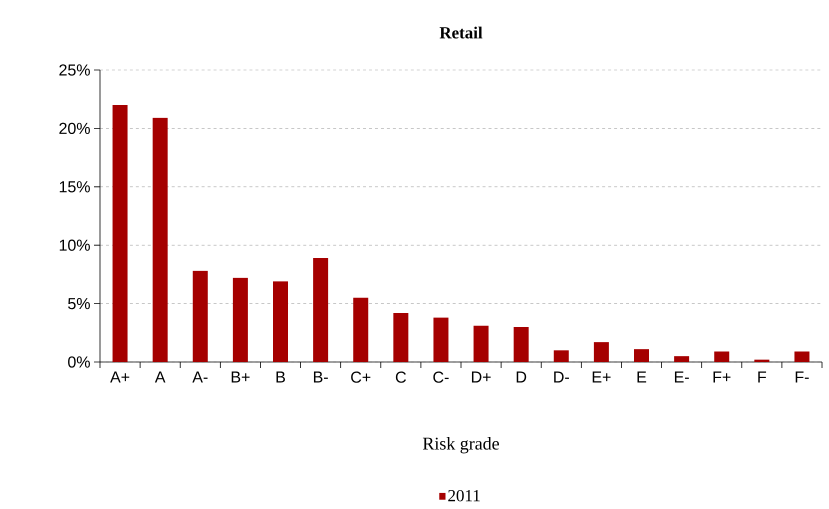 Image resolution: width=829 pixels, height=509 pixels. I want to click on y-tick-label: 25%, so click(74, 70).